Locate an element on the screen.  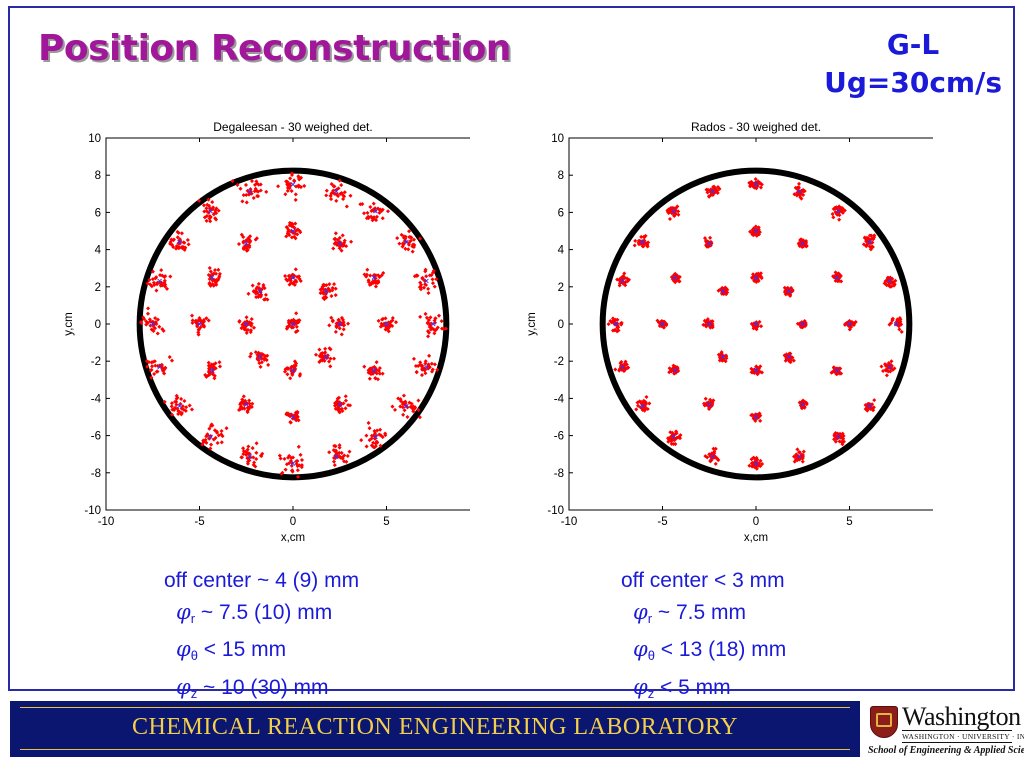
logo-school: School of Engineering & Applied Science is located at coordinates (946, 750).